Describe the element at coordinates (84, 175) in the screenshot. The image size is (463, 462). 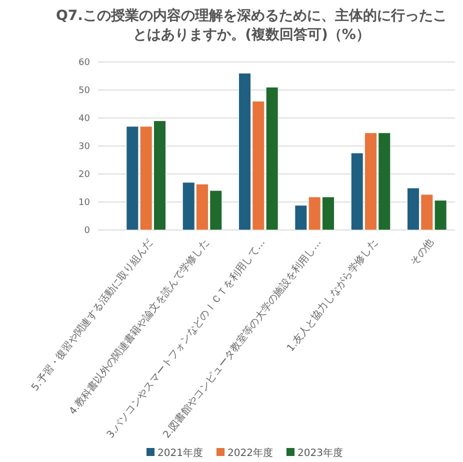
I see `y-tick-label: 20` at that location.